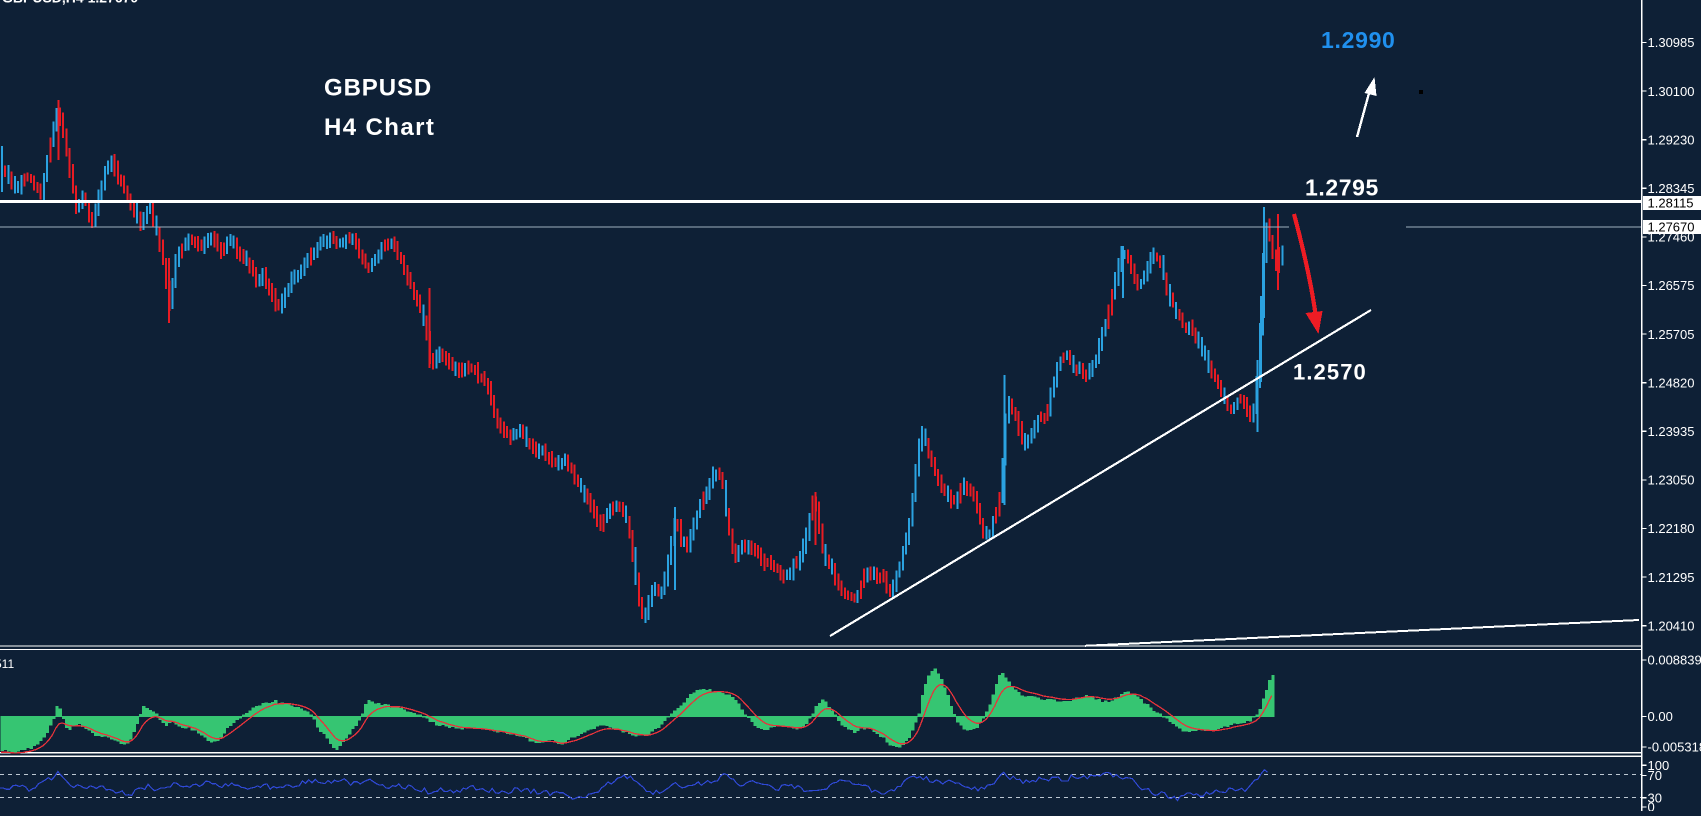 This screenshot has width=1701, height=816. I want to click on svg-text: GBPUSD,H4 1.27670, so click(70, 3).